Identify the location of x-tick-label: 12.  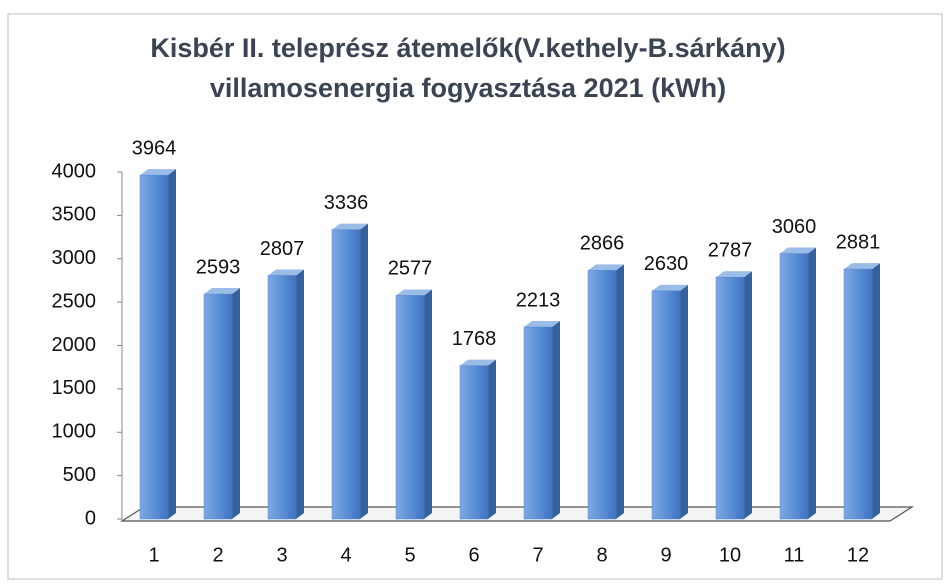
(858, 555).